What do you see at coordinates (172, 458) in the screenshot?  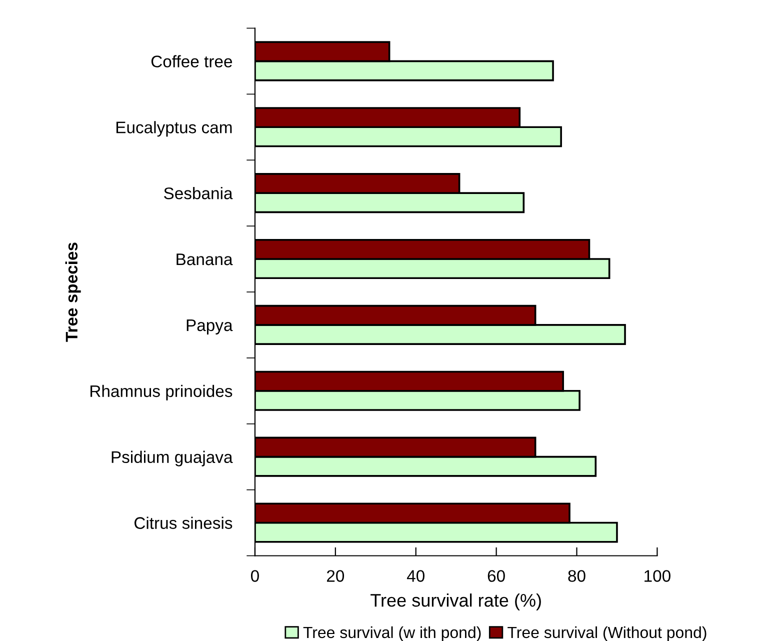 I see `y-tick-label: Psidium guajava` at bounding box center [172, 458].